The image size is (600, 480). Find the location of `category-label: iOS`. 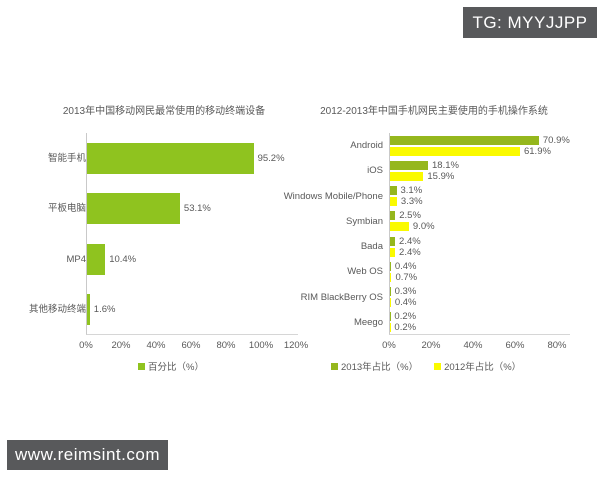

category-label: iOS is located at coordinates (375, 171).